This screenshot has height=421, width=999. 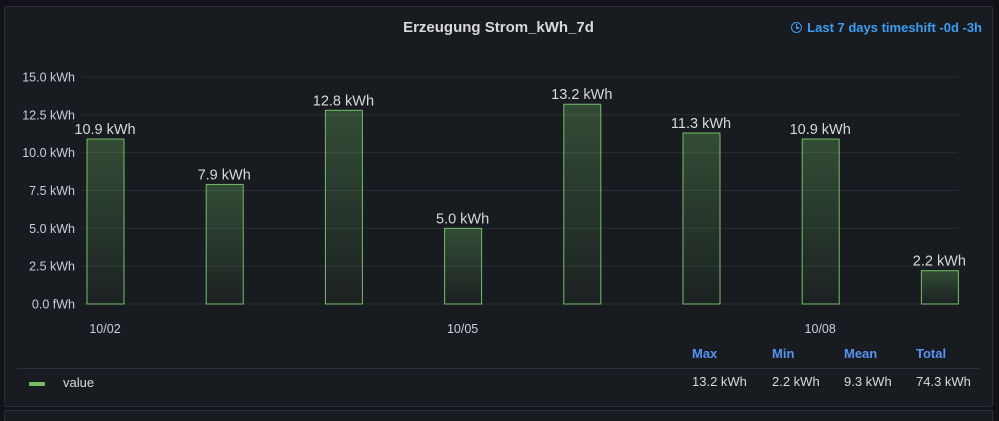 What do you see at coordinates (52, 229) in the screenshot?
I see `y-tick-label: 5.0 kWh` at bounding box center [52, 229].